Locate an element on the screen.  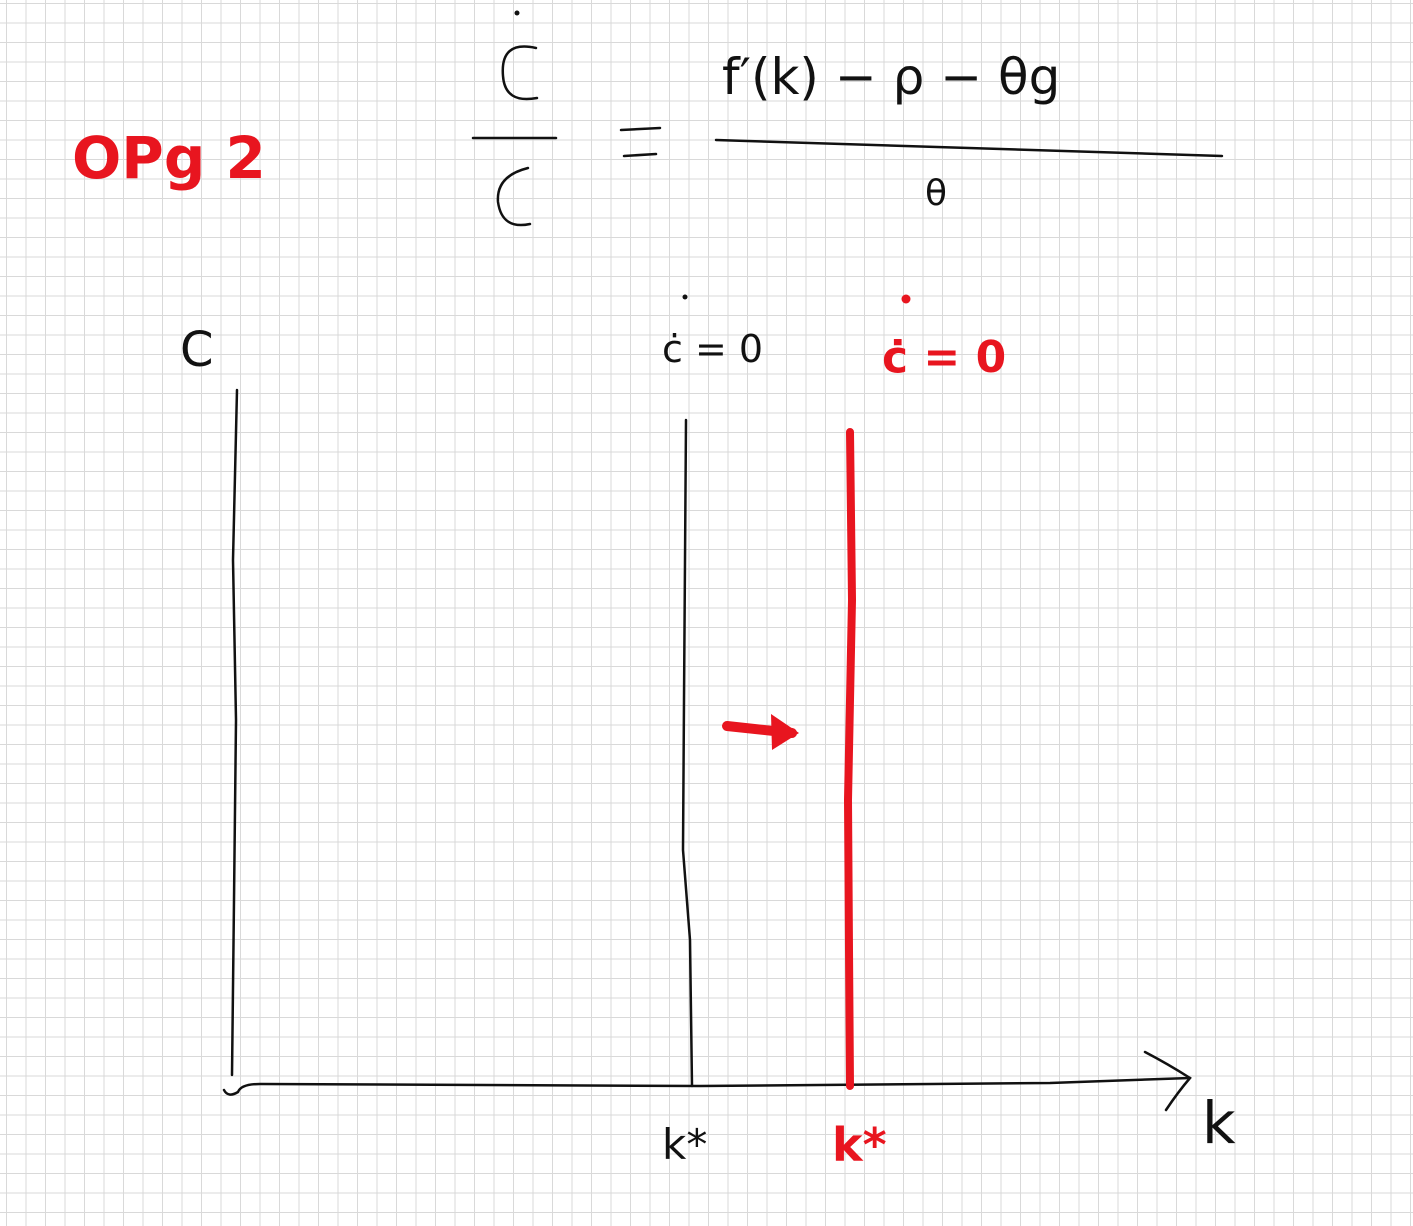
original-line-label: ċ = 0 is located at coordinates (713, 349).